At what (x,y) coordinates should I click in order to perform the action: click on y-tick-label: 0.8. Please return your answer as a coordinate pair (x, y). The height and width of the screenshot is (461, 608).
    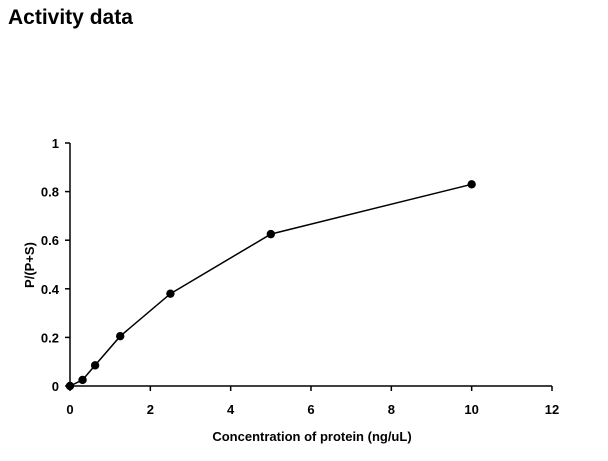
    Looking at the image, I should click on (50, 192).